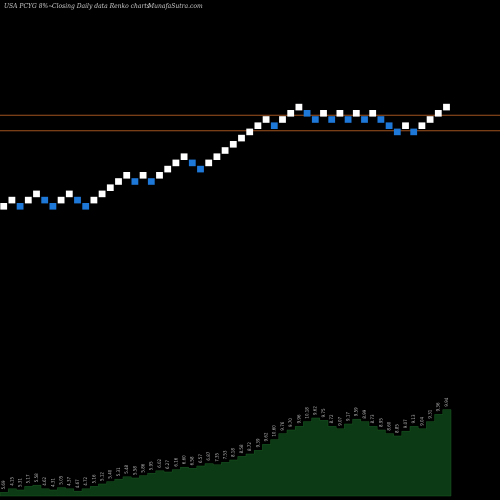 The height and width of the screenshot is (500, 500). Describe the element at coordinates (389, 425) in the screenshot. I see `volume-label-47: 8.60` at that location.